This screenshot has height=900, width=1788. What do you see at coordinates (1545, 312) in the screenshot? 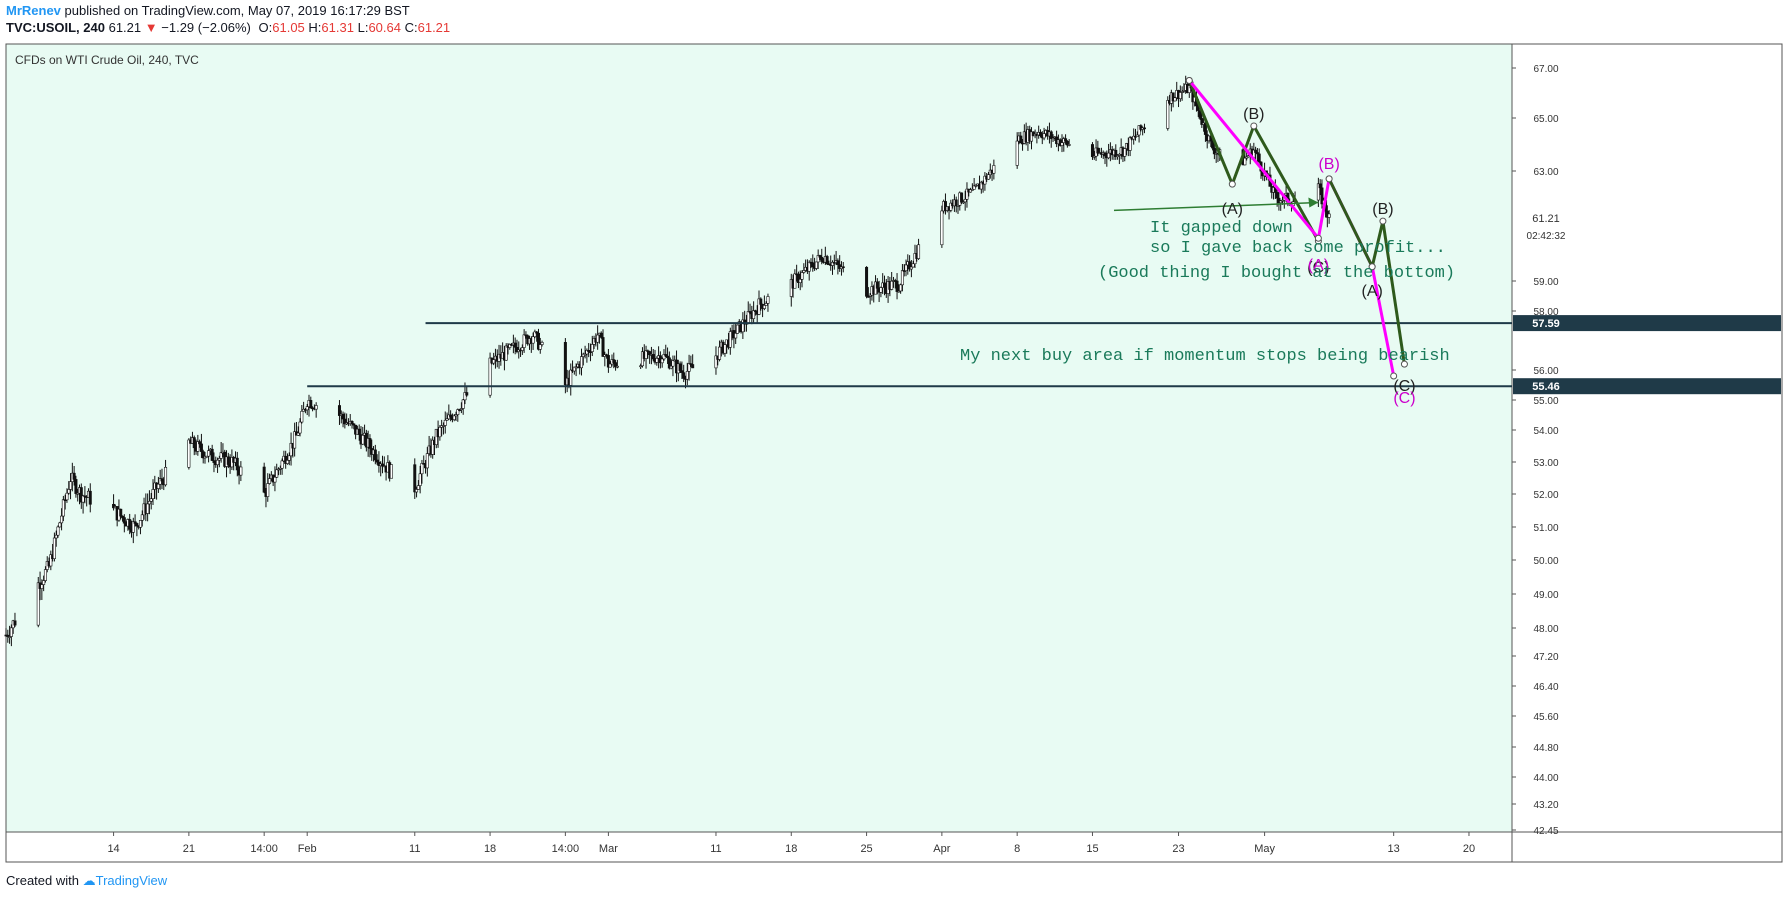
I see `y-tick-label: 58.00` at bounding box center [1545, 312].